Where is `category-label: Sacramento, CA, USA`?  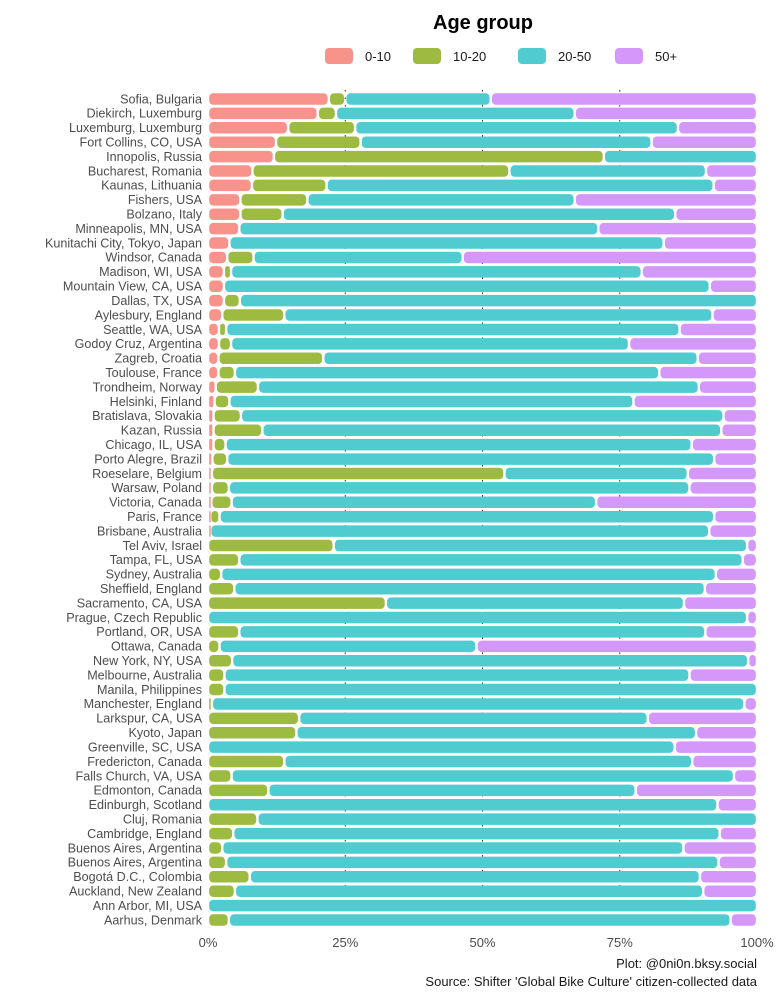
category-label: Sacramento, CA, USA is located at coordinates (140, 603).